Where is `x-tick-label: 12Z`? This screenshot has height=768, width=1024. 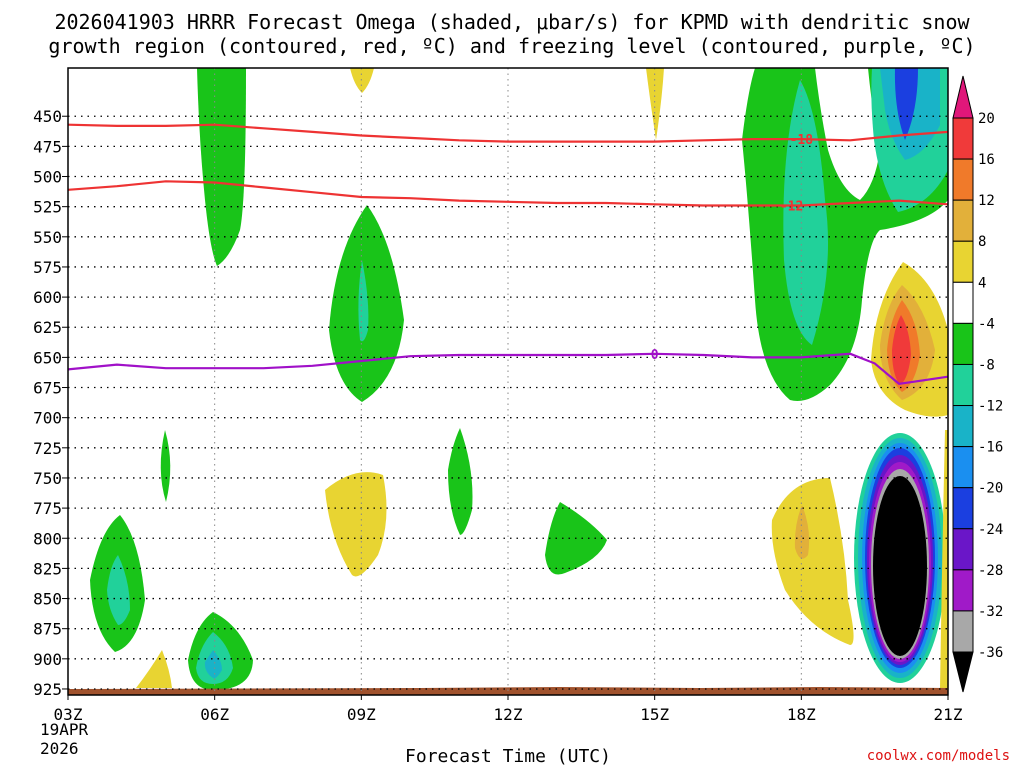 x-tick-label: 12Z is located at coordinates (508, 714).